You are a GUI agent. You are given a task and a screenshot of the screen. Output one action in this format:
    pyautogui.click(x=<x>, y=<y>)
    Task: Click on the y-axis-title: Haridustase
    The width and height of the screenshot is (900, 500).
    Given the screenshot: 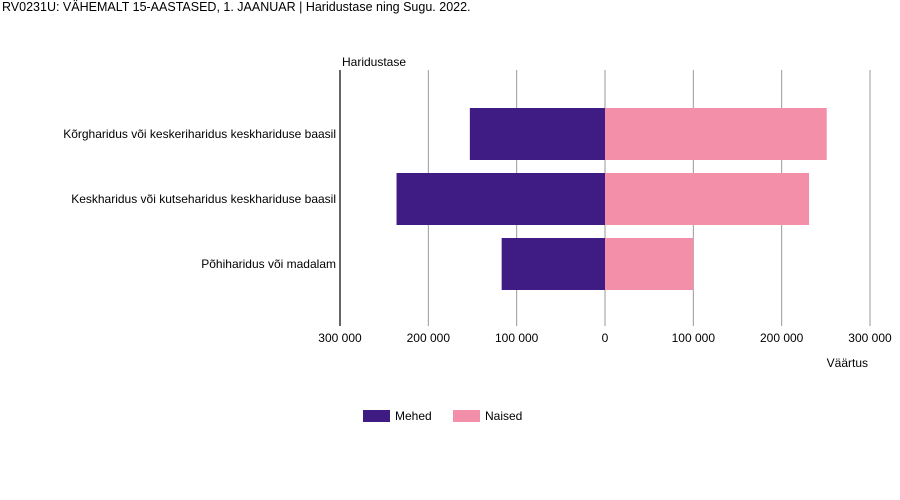 What is the action you would take?
    pyautogui.click(x=374, y=62)
    